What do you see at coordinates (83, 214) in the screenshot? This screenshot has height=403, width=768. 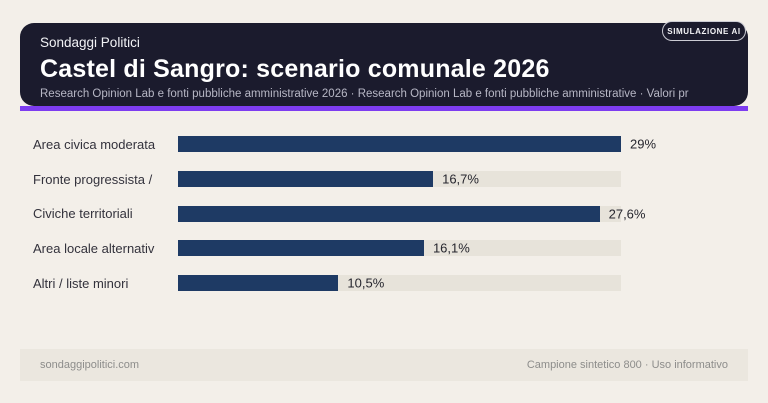 I see `category-label: Civiche territoriali` at bounding box center [83, 214].